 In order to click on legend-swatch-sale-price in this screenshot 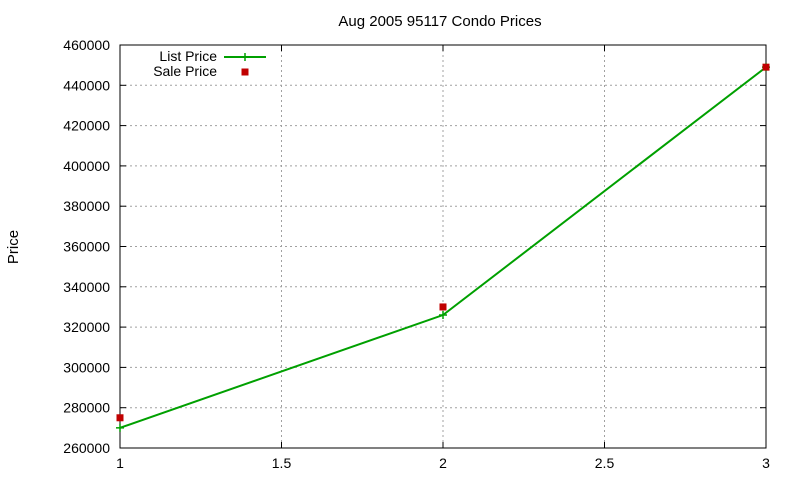, I will do `click(245, 72)`.